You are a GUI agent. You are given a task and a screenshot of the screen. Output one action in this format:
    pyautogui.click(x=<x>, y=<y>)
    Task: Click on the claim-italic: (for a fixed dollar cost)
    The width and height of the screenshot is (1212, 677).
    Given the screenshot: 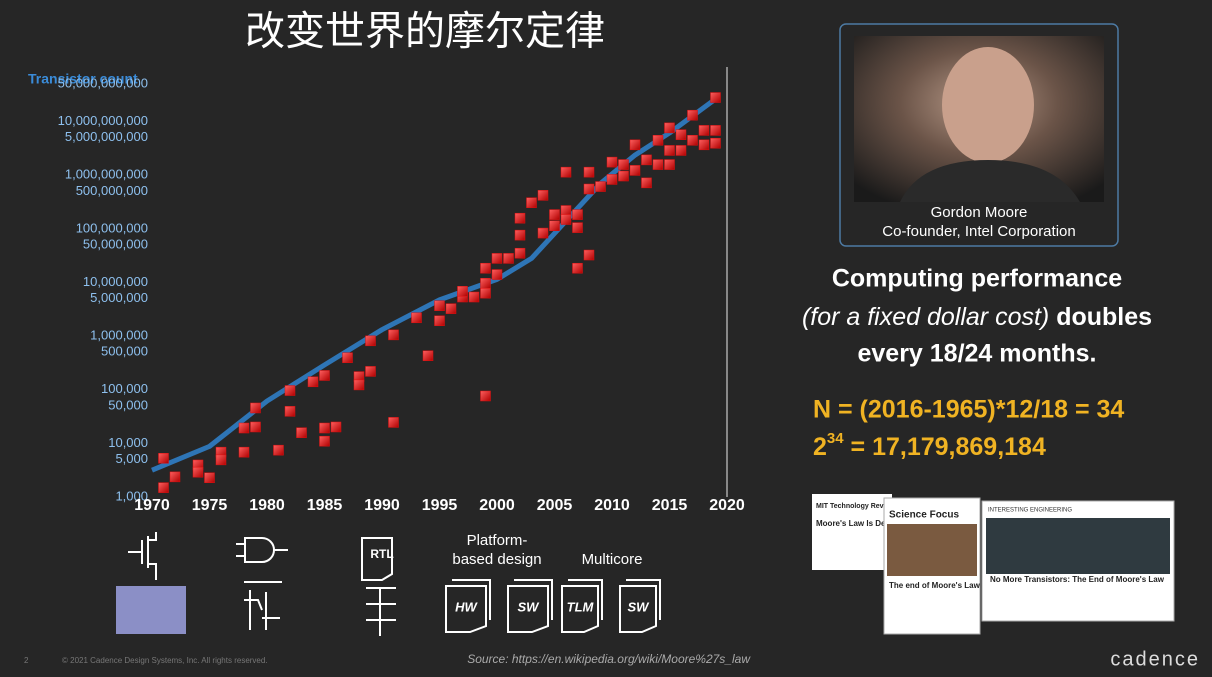 What is the action you would take?
    pyautogui.click(x=925, y=317)
    